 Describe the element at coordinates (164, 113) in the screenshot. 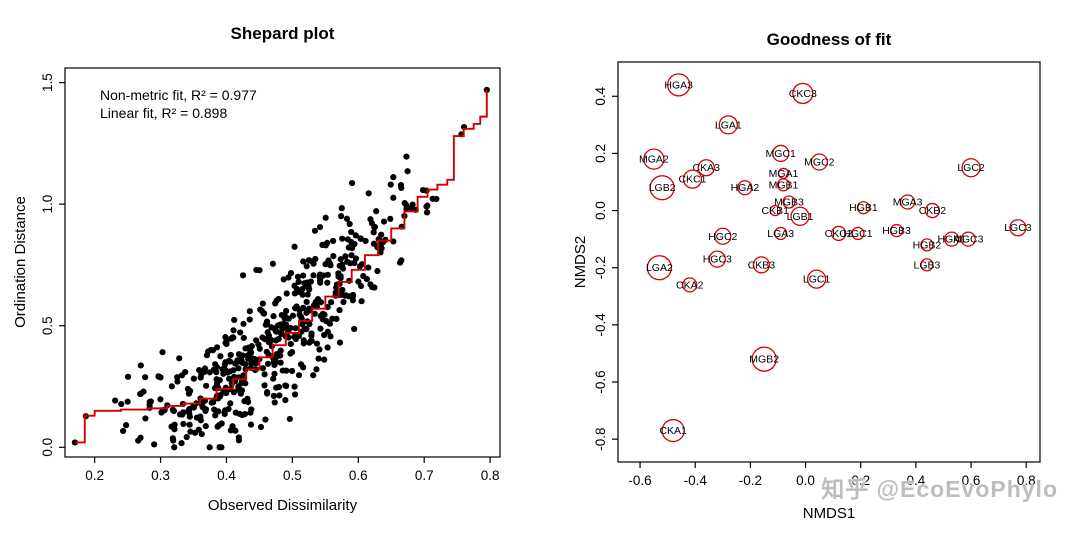

I see `linear-fit-annotation: Linear fit, R² = 0.898` at that location.